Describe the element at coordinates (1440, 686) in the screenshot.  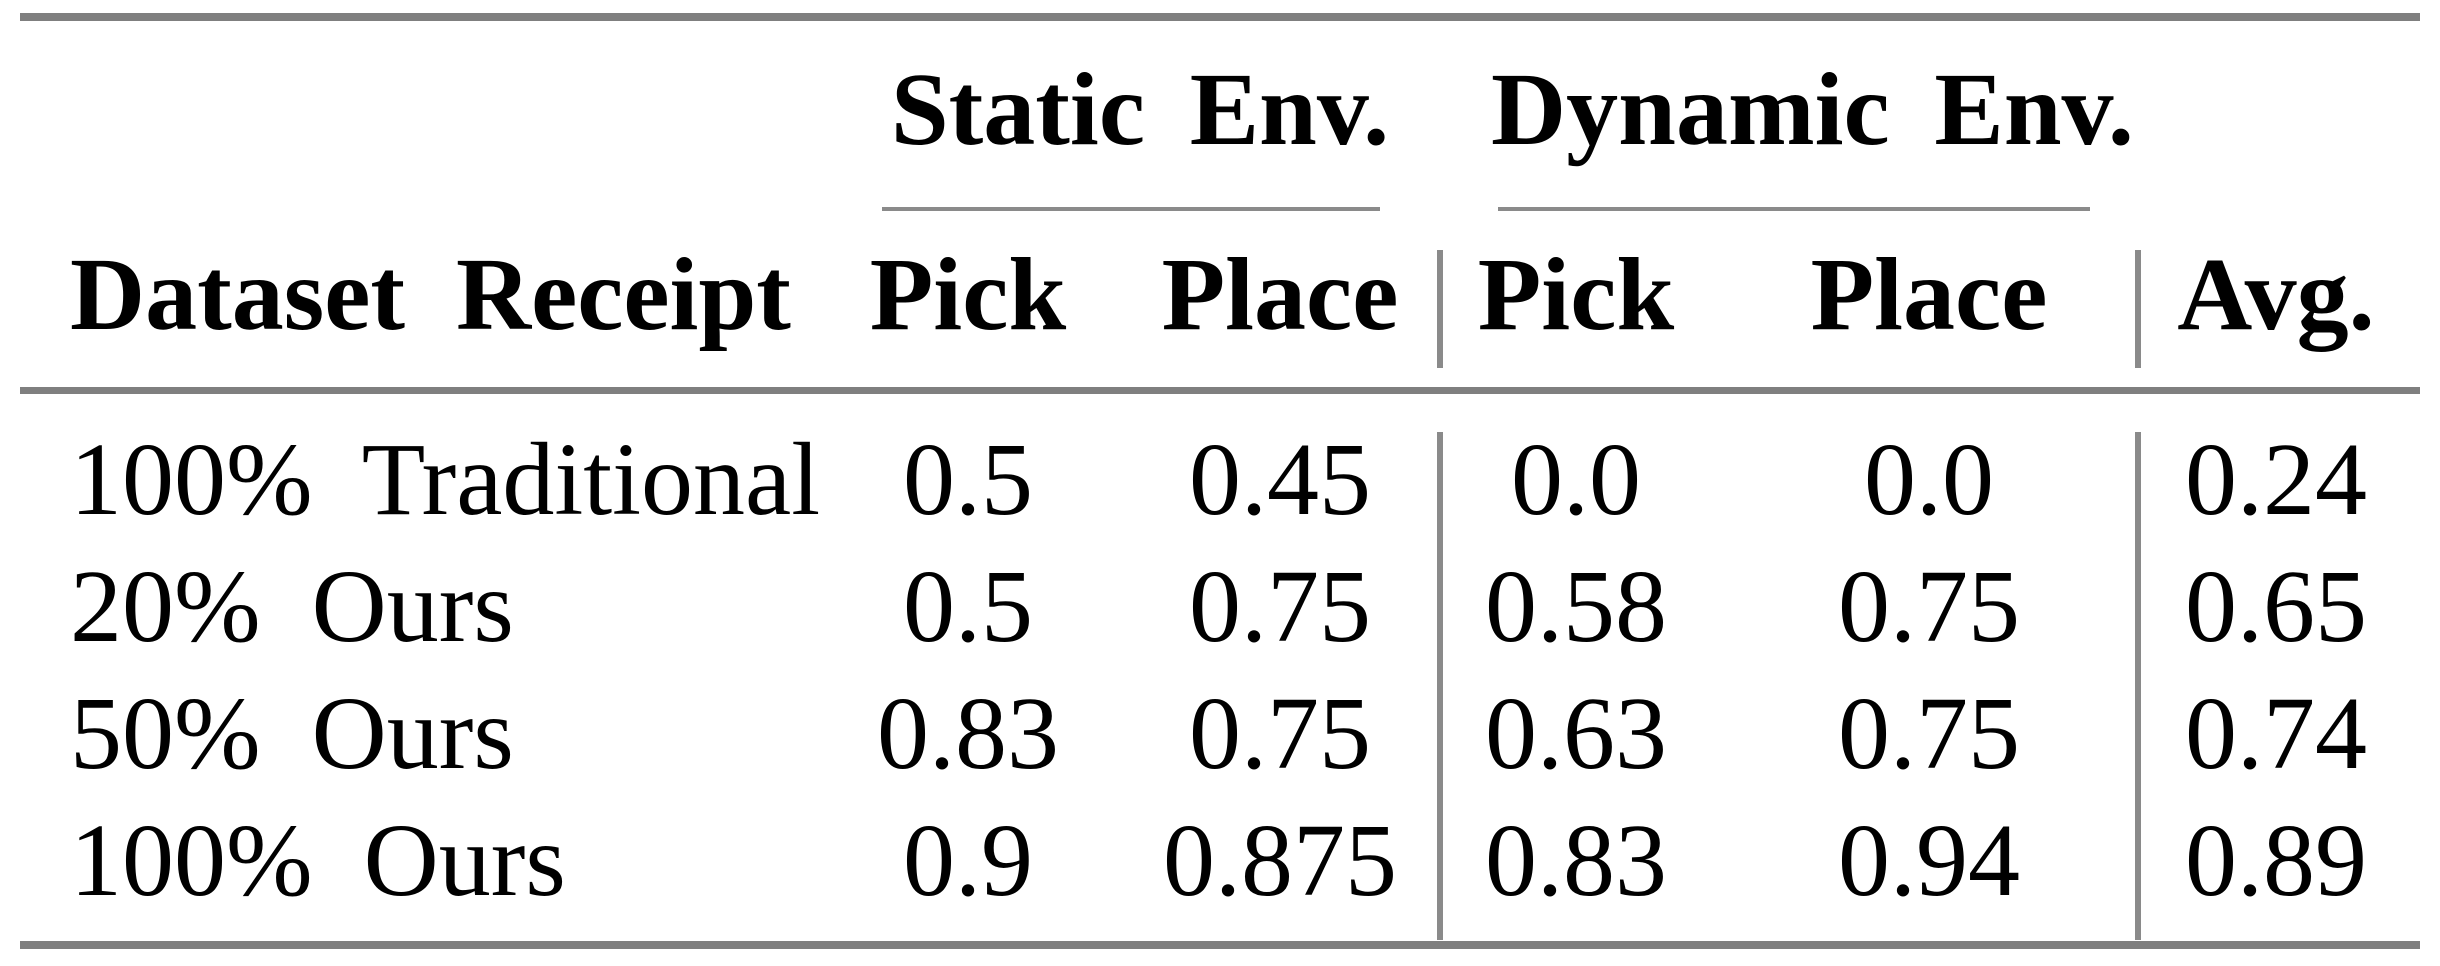
I see `vertical-rule-1-body` at that location.